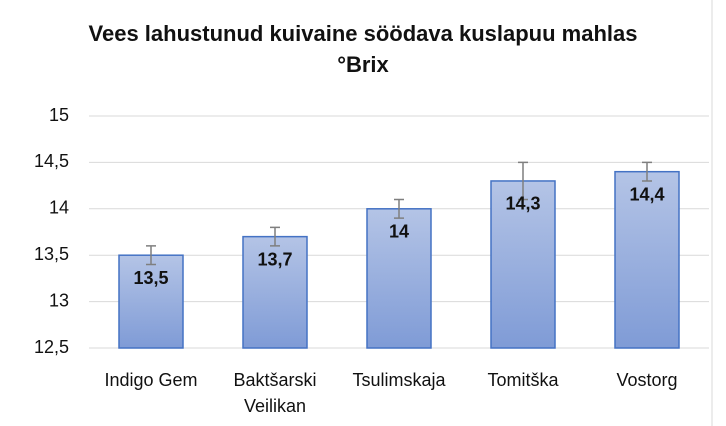 This screenshot has height=426, width=726. What do you see at coordinates (51, 347) in the screenshot?
I see `y-tick-label: 12,5` at bounding box center [51, 347].